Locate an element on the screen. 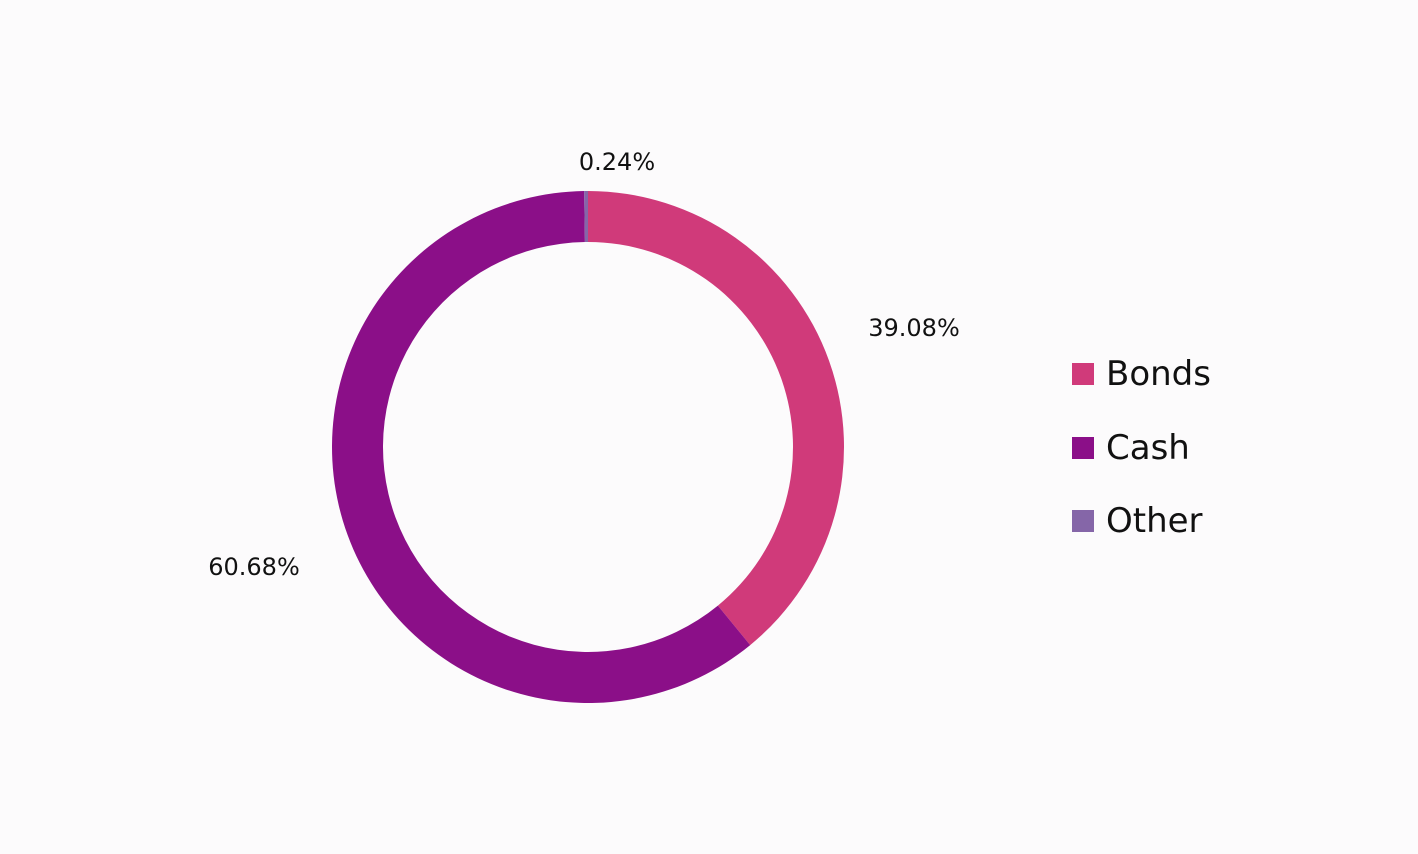  chart-legend: Bonds Cash Other is located at coordinates (1222, 462).